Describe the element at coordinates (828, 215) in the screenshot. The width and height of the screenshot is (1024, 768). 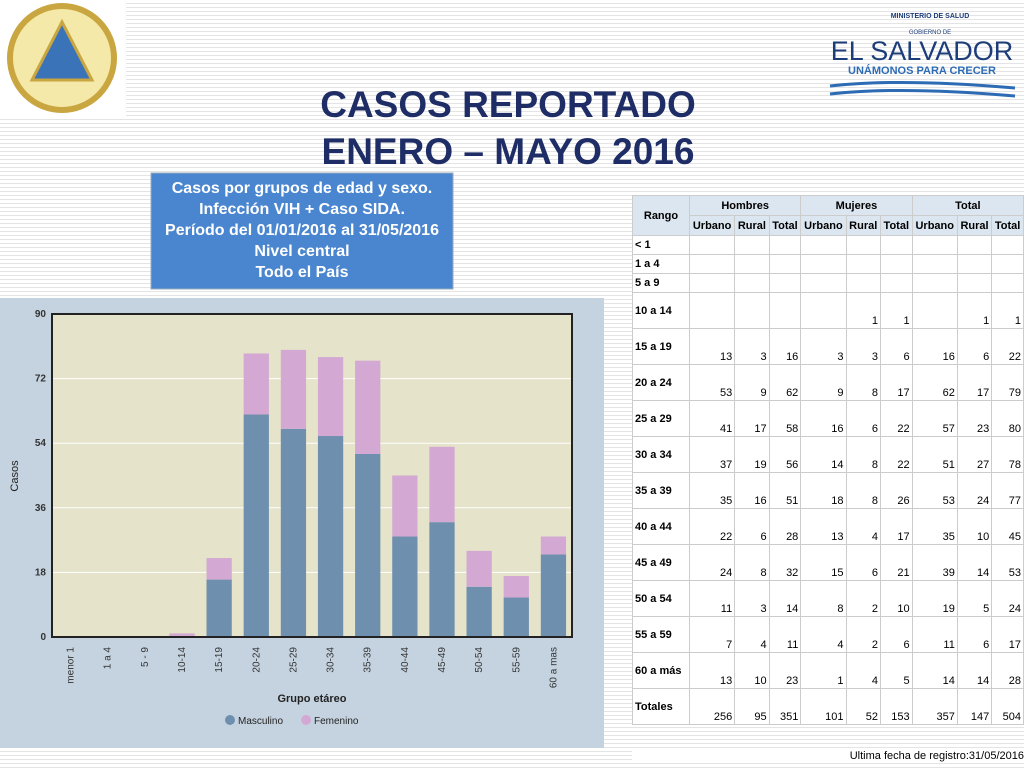
I see `table-row: Rango Hombres Mujeres Total` at that location.